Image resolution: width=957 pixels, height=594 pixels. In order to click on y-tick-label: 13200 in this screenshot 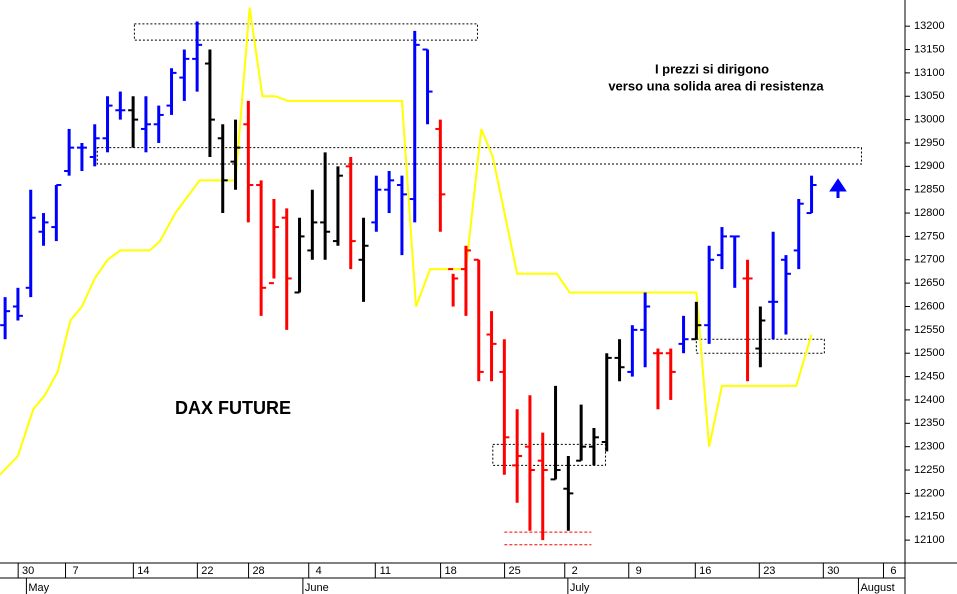, I will do `click(929, 26)`.